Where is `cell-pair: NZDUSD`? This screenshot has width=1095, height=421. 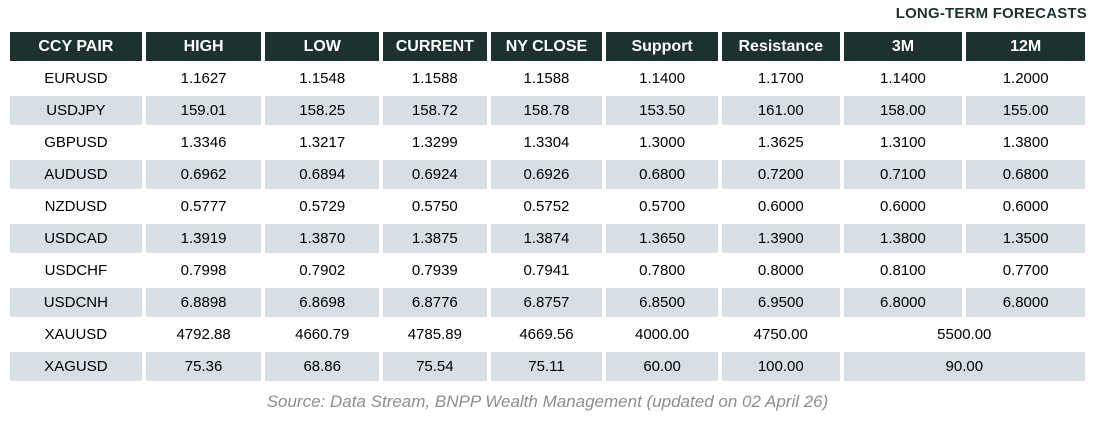 cell-pair: NZDUSD is located at coordinates (76, 206).